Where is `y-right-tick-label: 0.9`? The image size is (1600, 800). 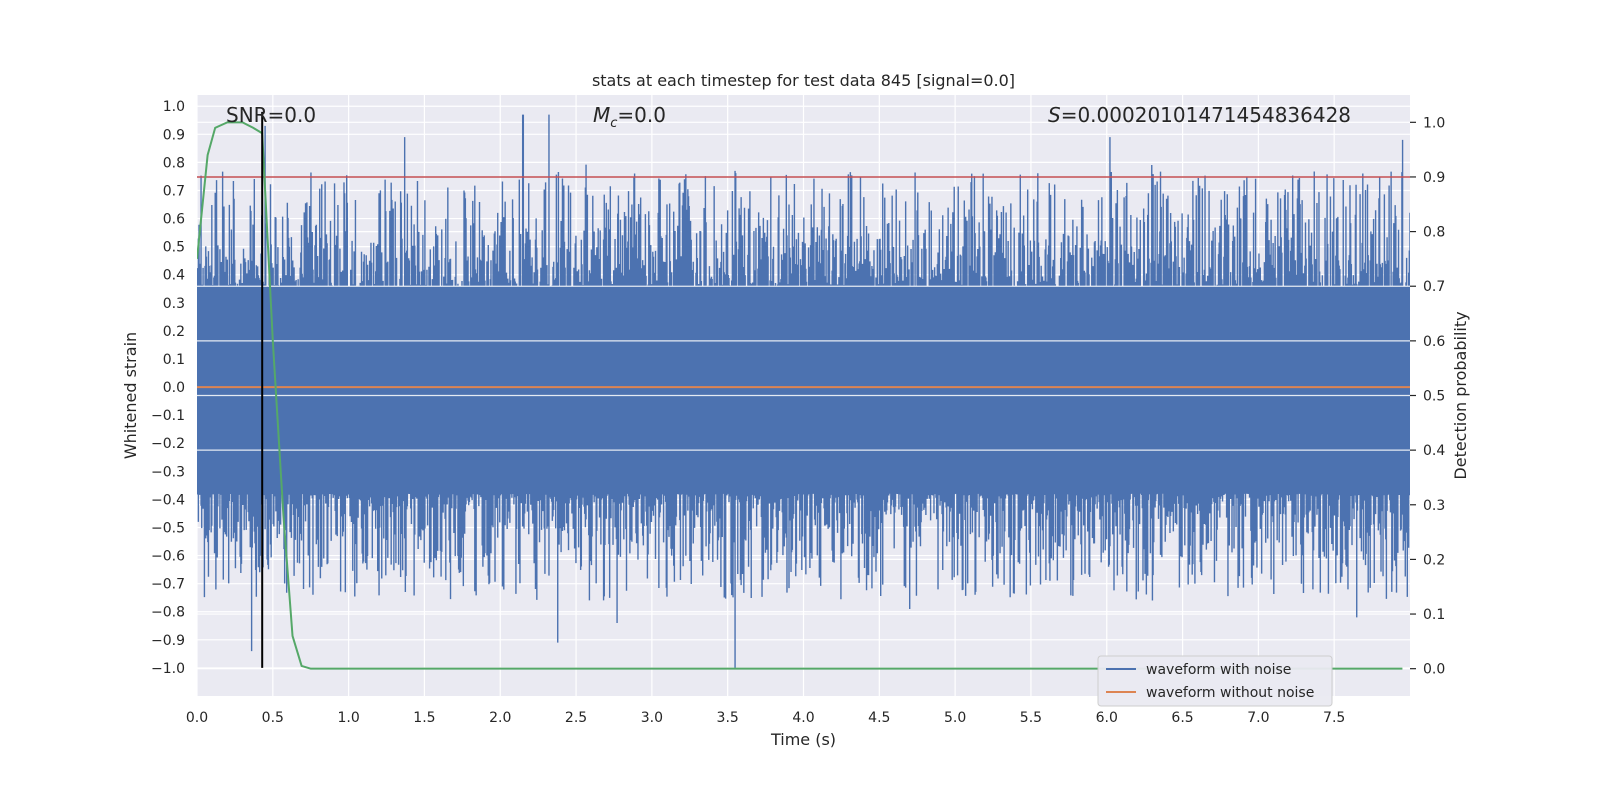 y-right-tick-label: 0.9 is located at coordinates (1434, 178).